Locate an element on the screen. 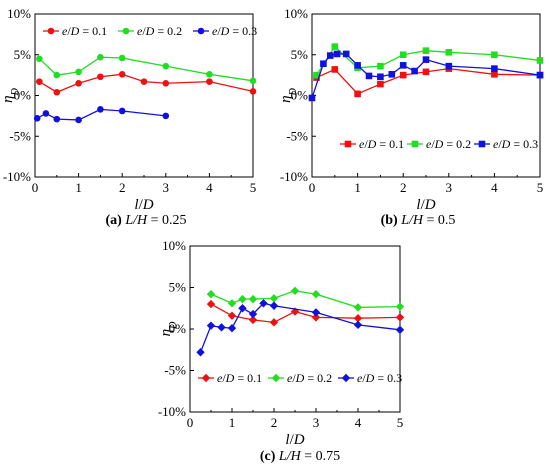 The image size is (550, 469). plot-frame is located at coordinates (426, 95).